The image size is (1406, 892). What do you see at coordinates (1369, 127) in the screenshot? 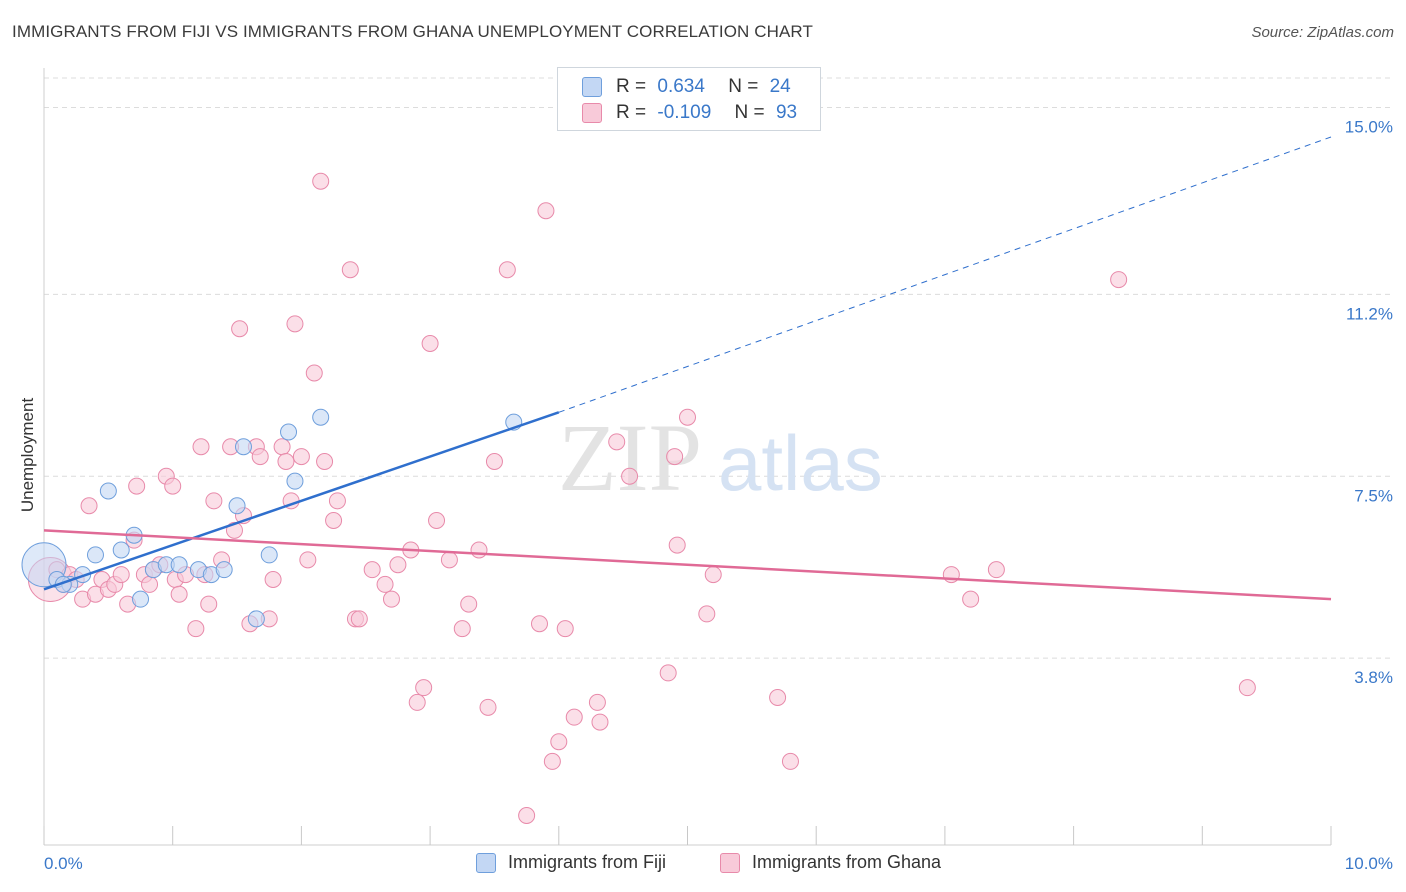
I see `y-tick-label: 15.0%` at bounding box center [1369, 127].